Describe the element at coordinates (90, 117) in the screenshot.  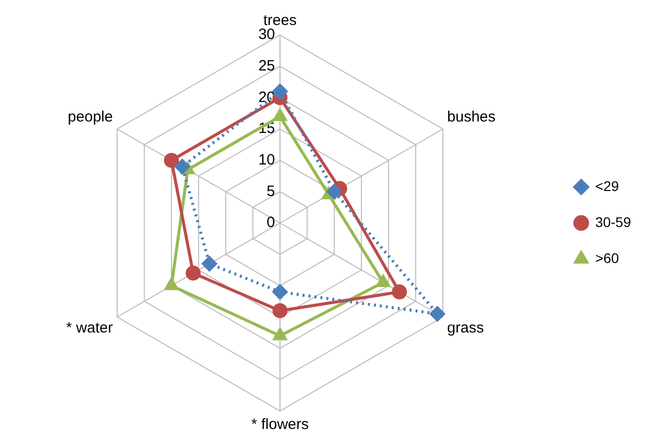
I see `spoke-label: people` at that location.